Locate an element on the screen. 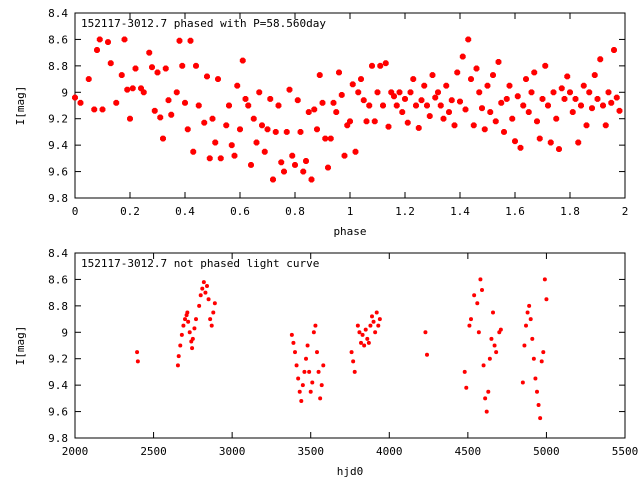 The image size is (640, 484). chart-title: 152117-3012.7 not phased light curve is located at coordinates (200, 263).